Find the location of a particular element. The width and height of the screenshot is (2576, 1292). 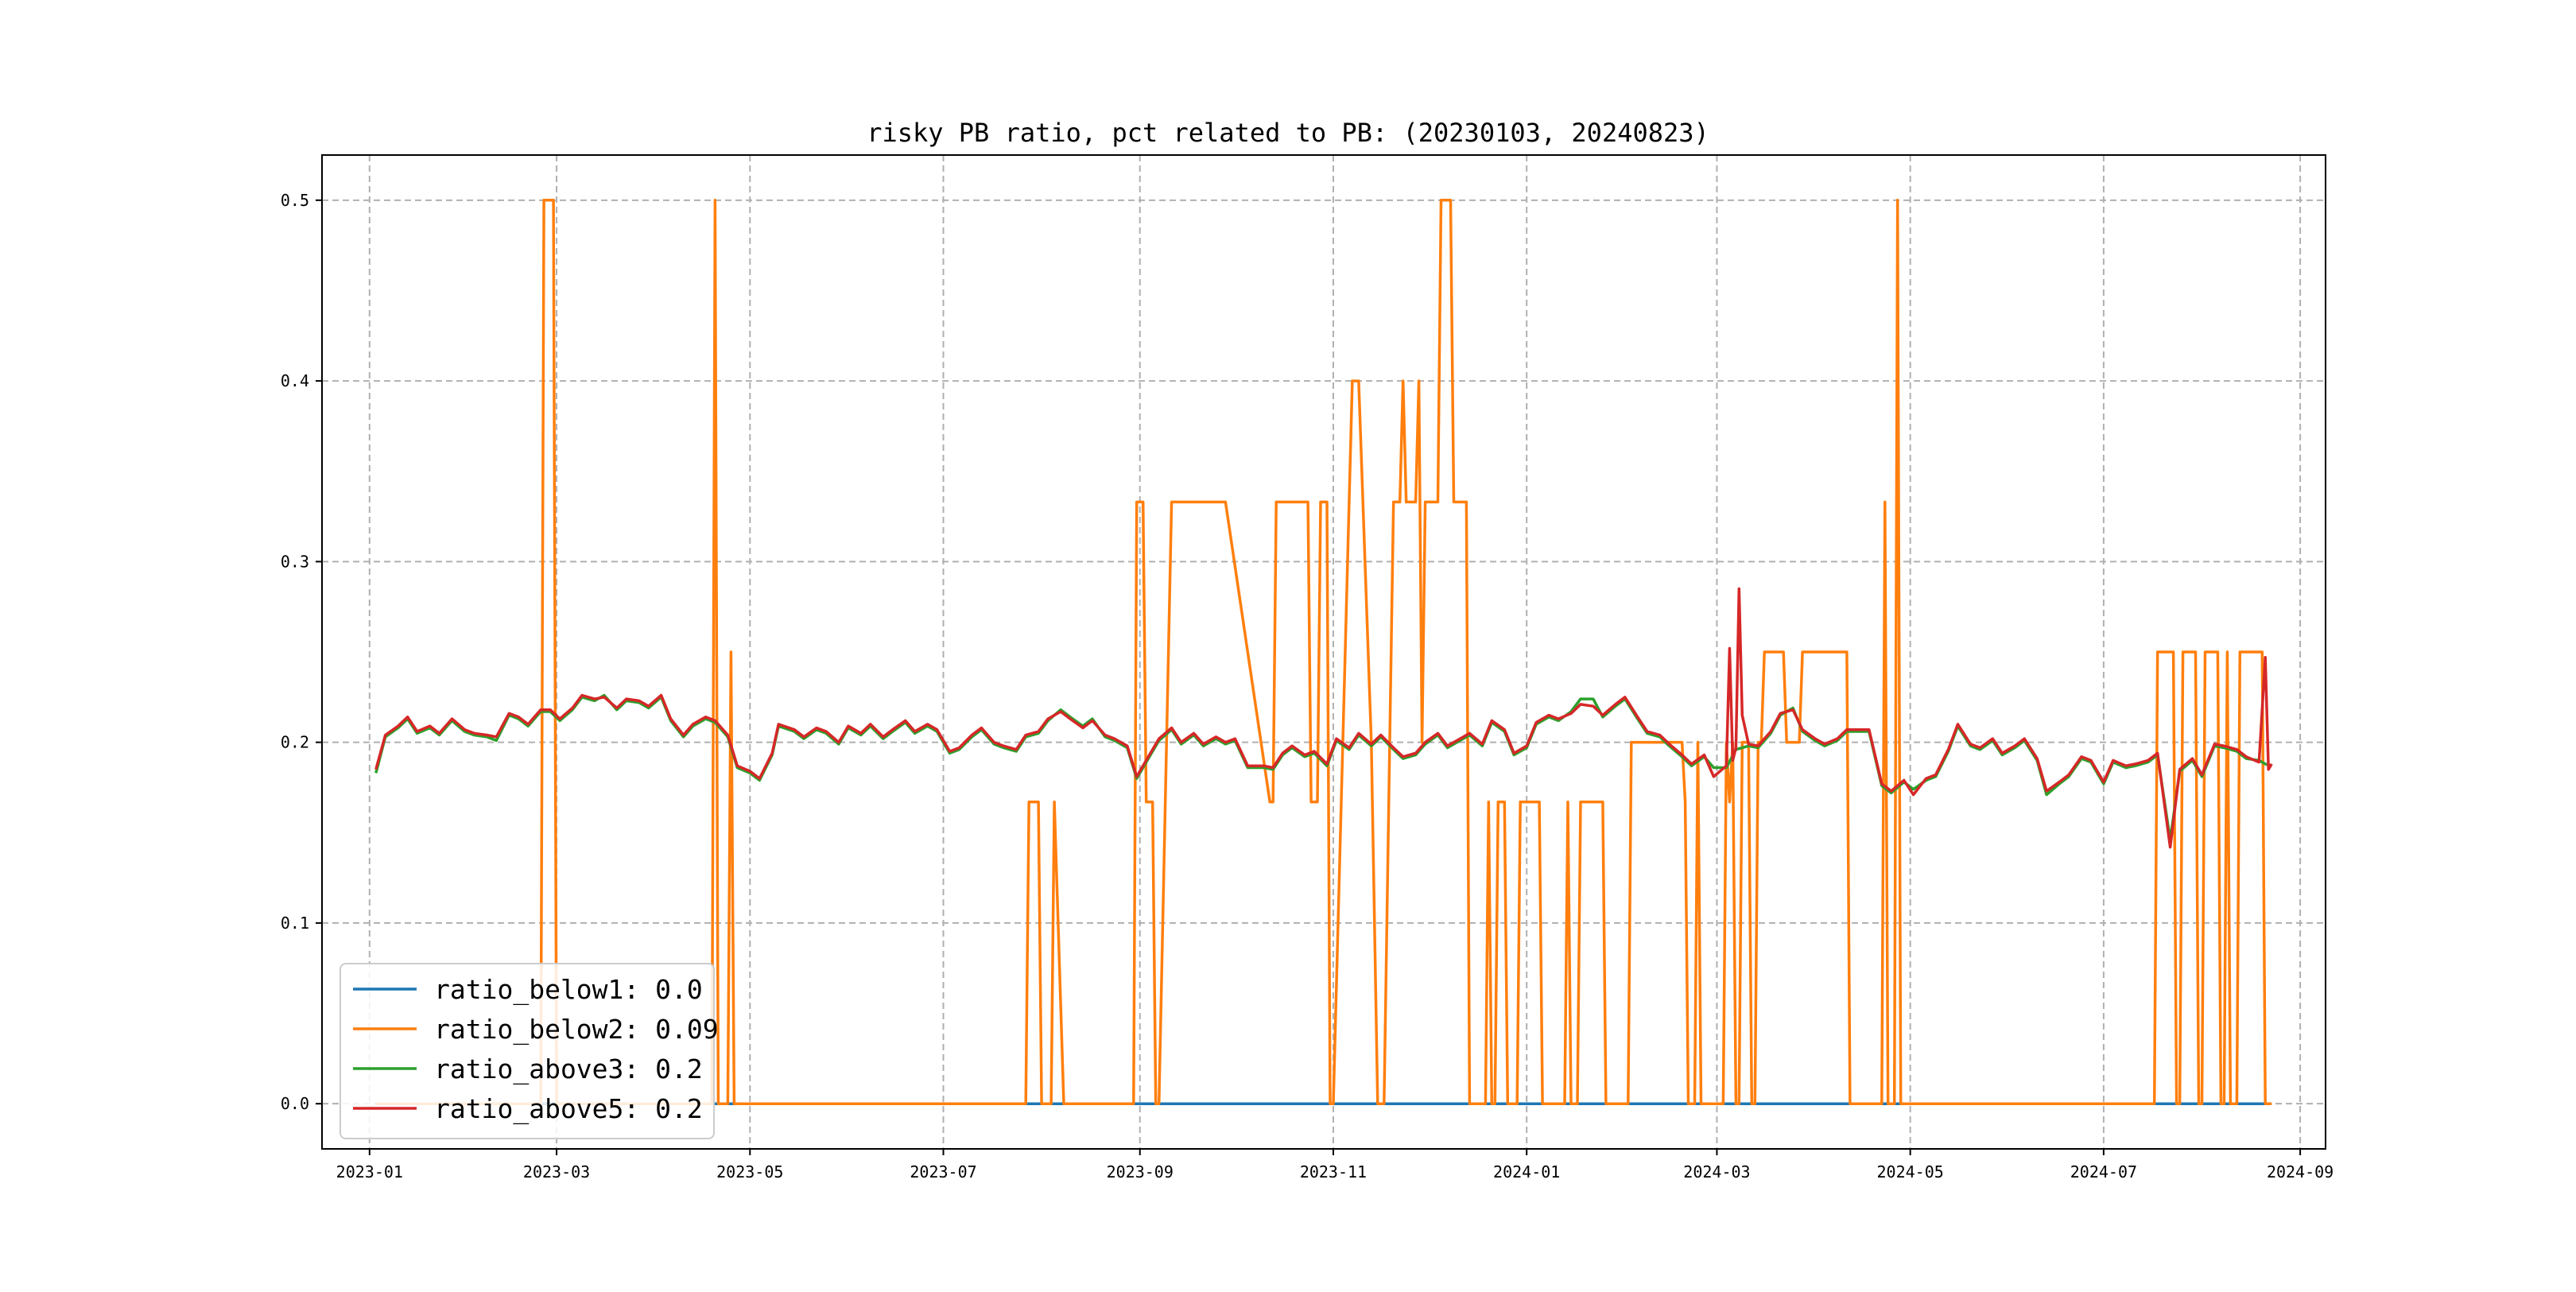

legend-entry-label: ratio_above5: 0.2 is located at coordinates (568, 1109).